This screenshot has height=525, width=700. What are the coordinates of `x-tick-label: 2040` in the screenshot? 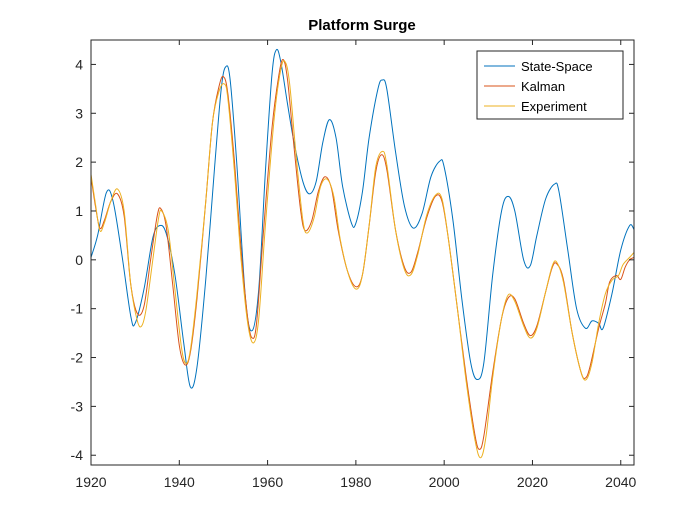 It's located at (620, 482).